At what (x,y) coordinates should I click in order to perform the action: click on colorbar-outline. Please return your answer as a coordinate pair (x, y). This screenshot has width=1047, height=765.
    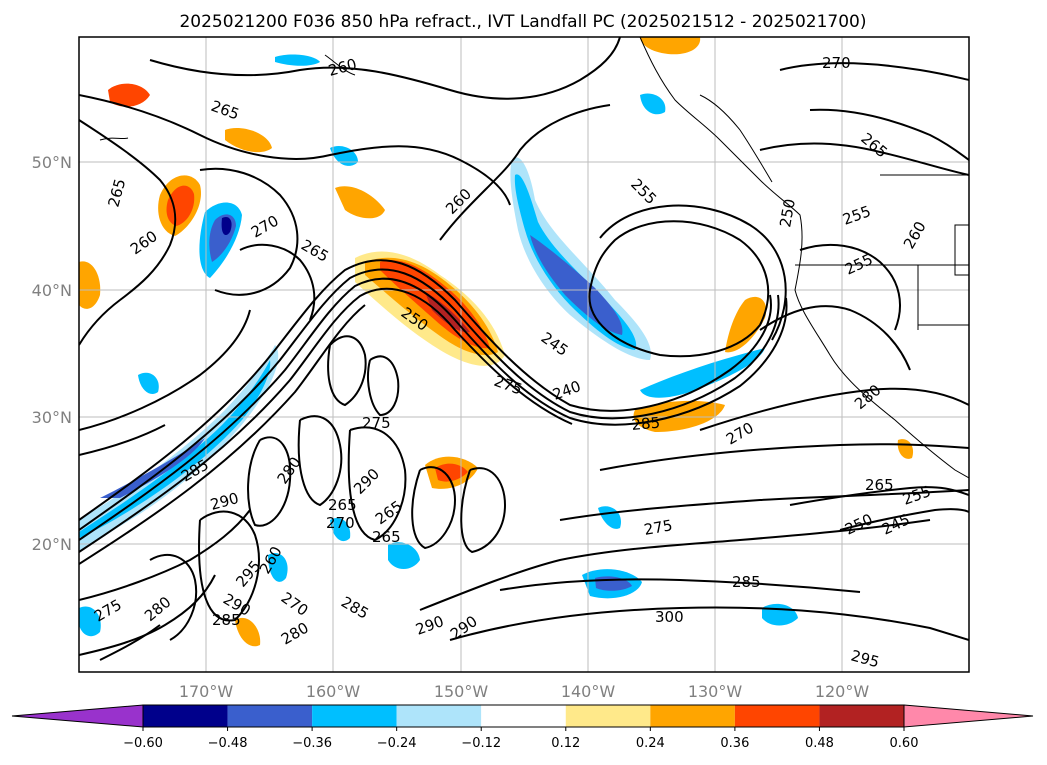
    Looking at the image, I should click on (523, 716).